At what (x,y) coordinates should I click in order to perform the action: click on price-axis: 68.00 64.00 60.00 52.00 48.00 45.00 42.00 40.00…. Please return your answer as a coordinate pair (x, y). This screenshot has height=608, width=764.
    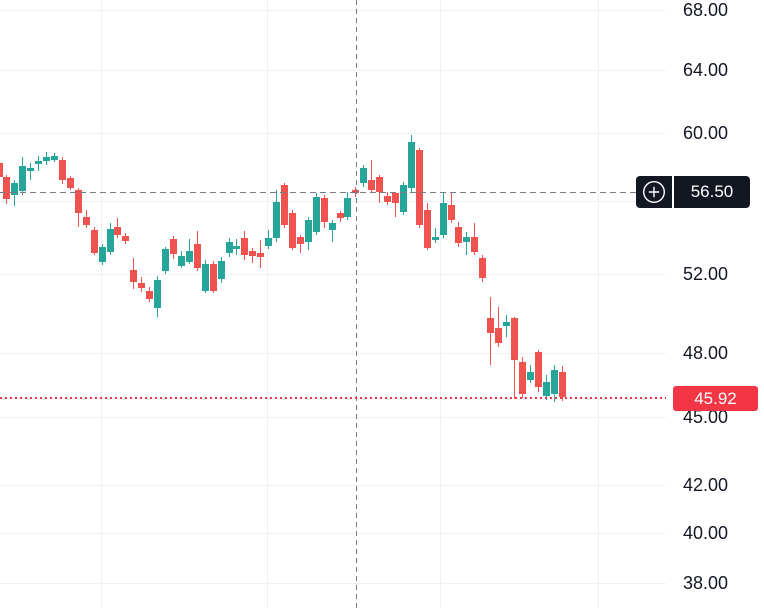
    Looking at the image, I should click on (715, 304).